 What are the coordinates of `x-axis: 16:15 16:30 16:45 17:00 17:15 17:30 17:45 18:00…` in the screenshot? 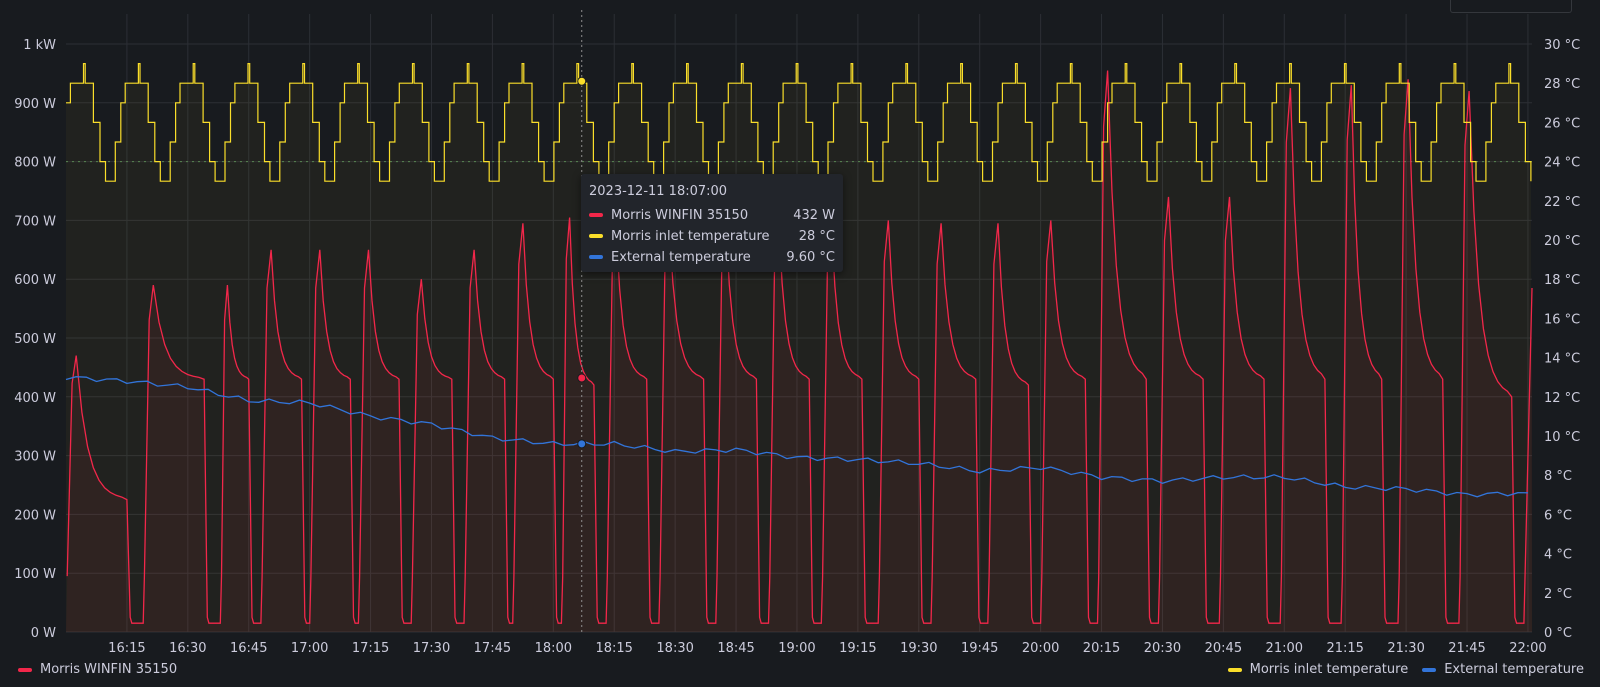 It's located at (827, 648).